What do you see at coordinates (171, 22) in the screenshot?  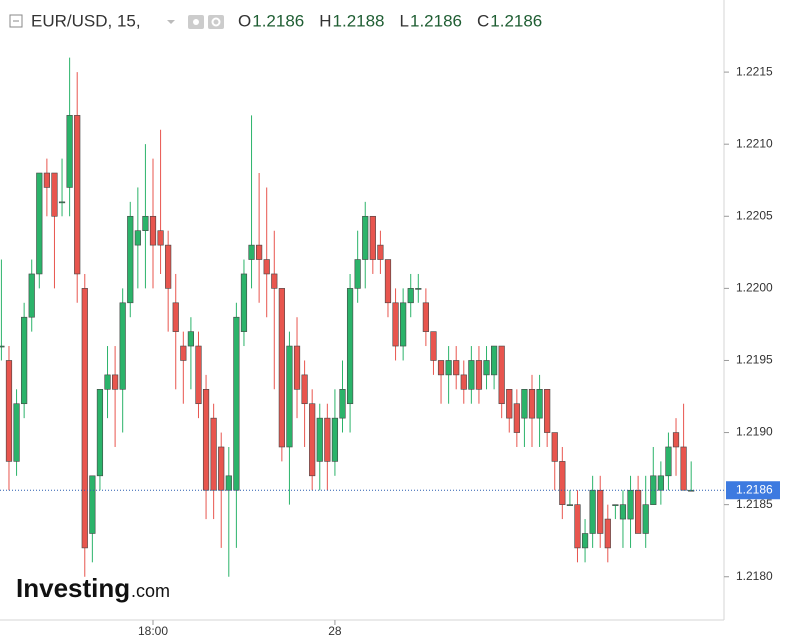 I see `dropdown-arrow` at bounding box center [171, 22].